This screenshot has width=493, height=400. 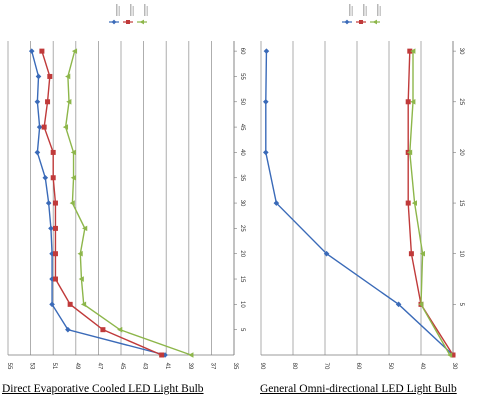 I want to click on x-tick-label: 40, so click(x=242, y=152).